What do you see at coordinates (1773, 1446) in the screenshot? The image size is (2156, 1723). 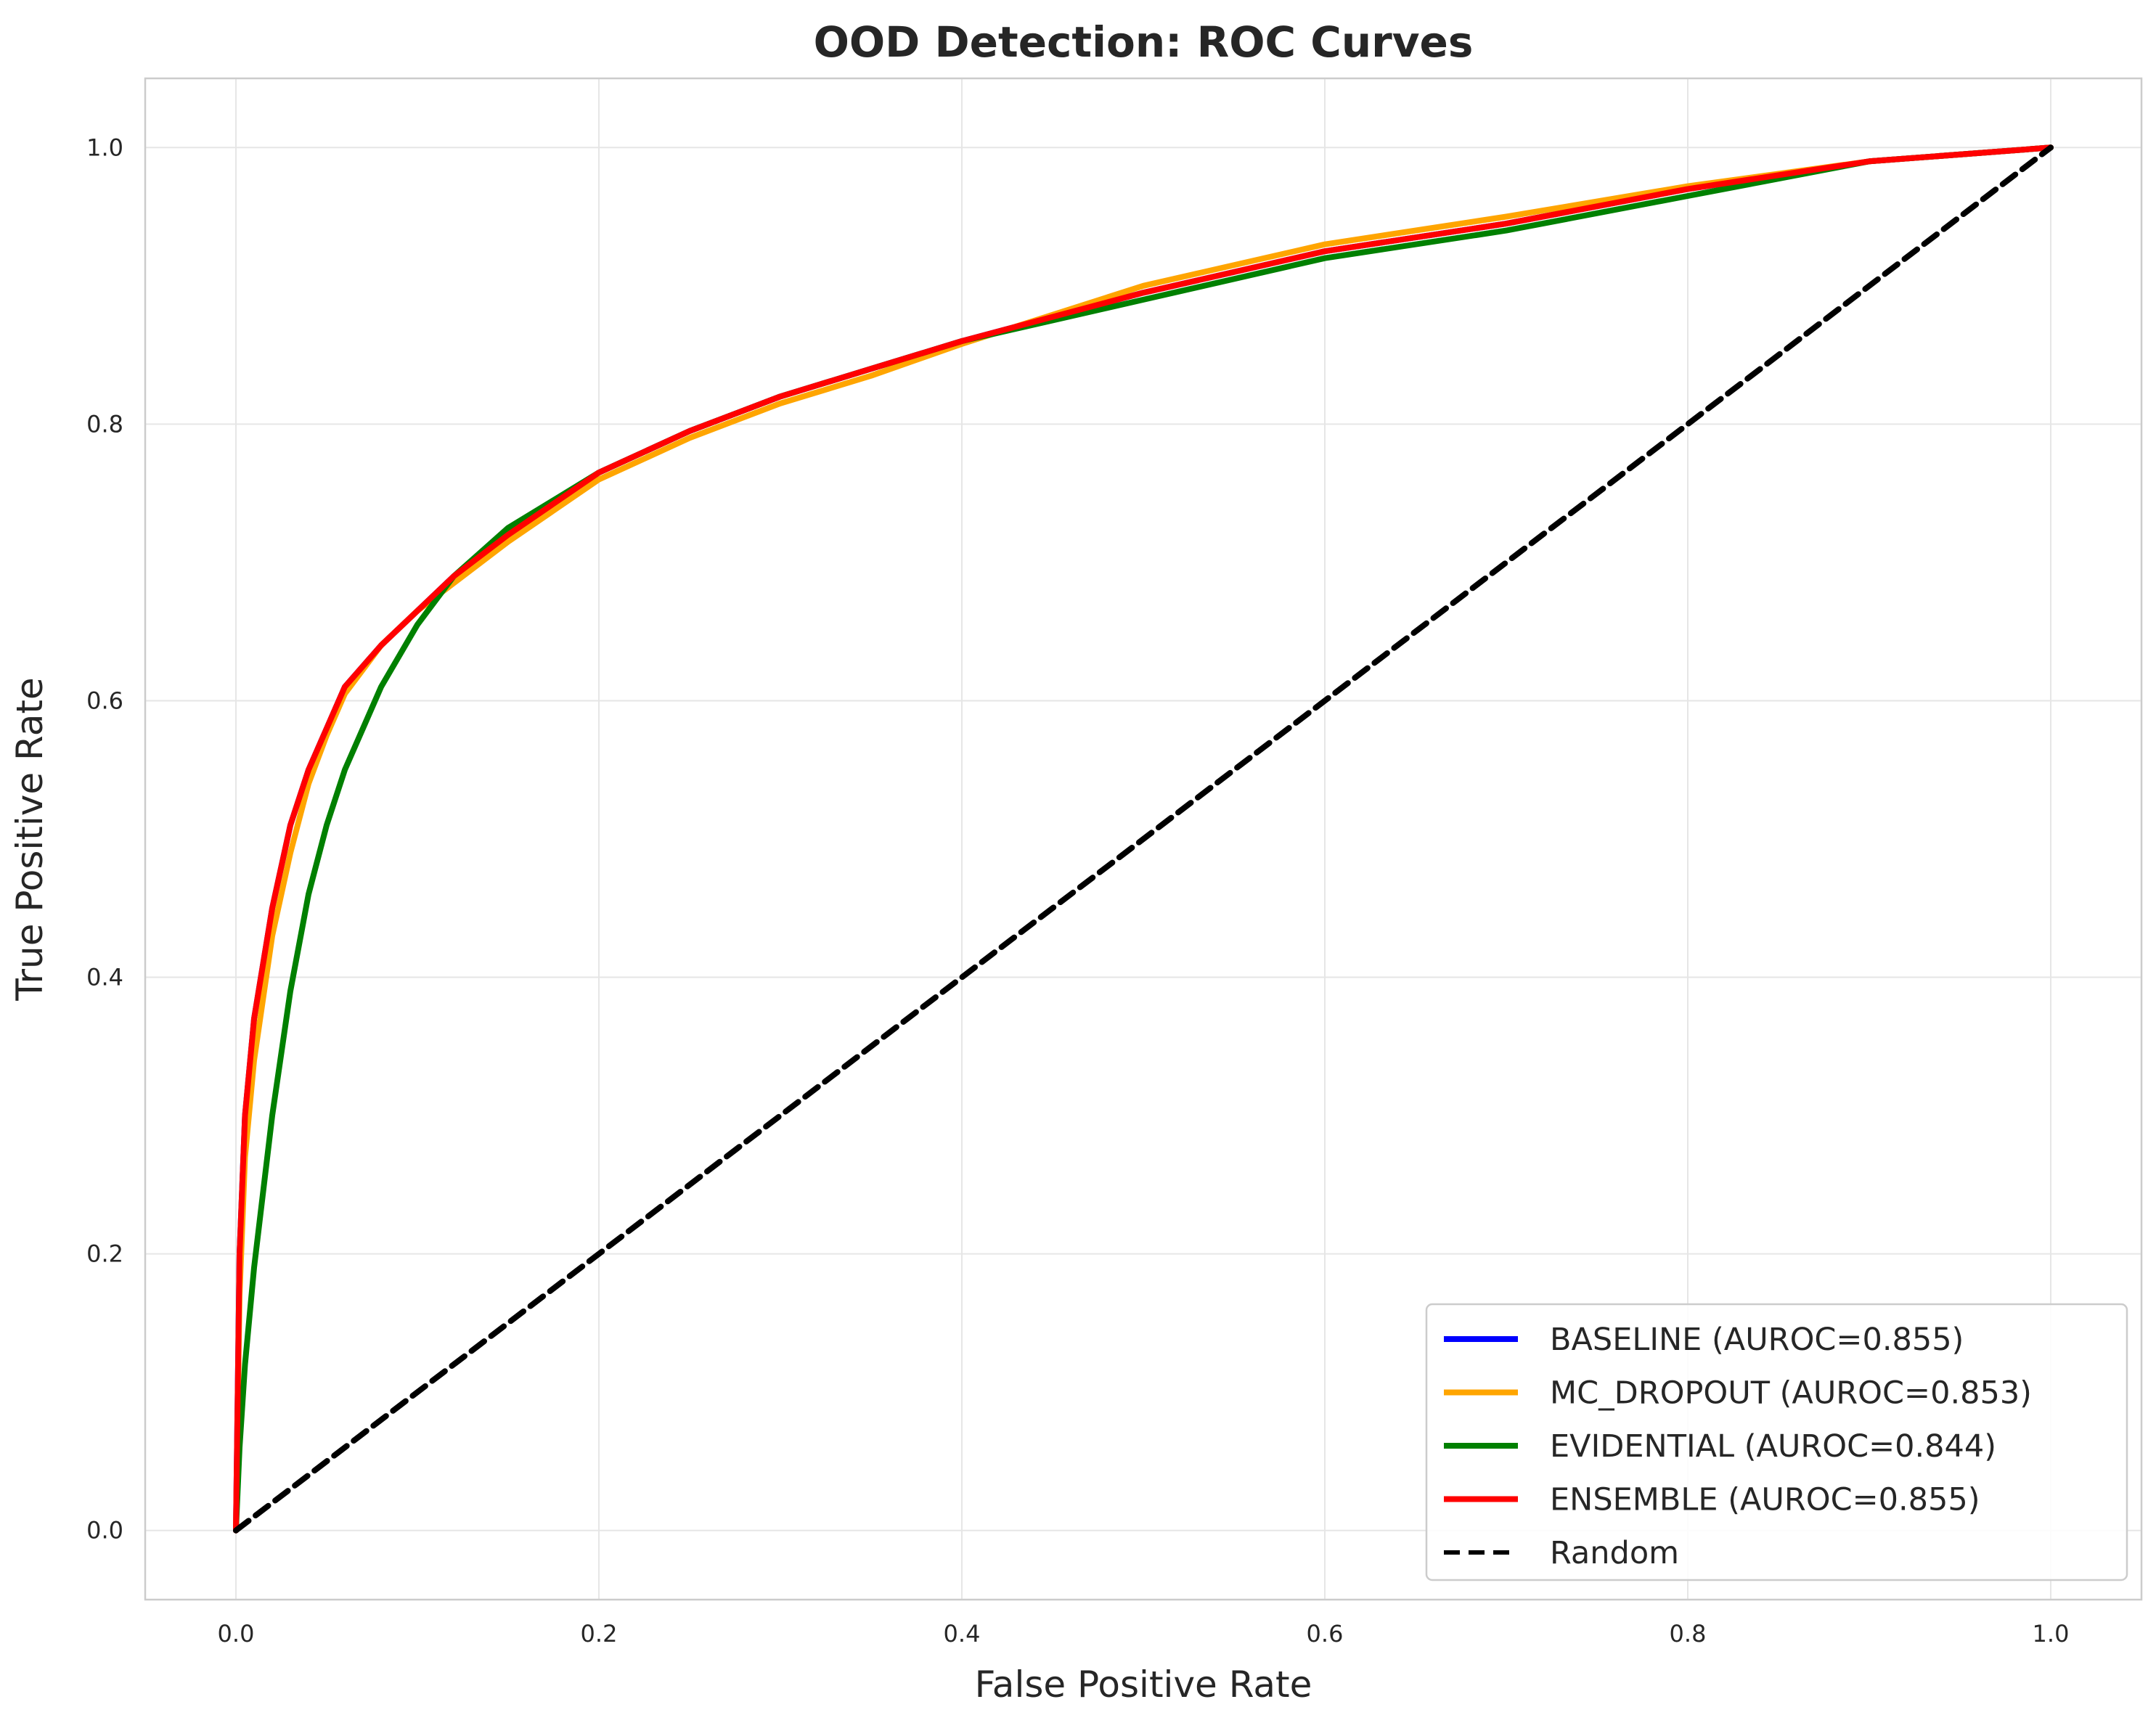 I see `legend-label: EVIDENTIAL (AUROC=0.844)` at bounding box center [1773, 1446].